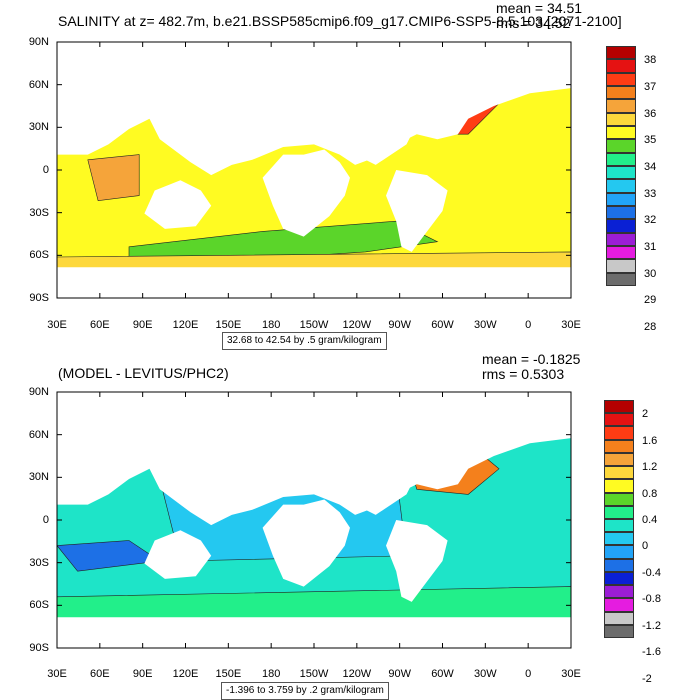 Image resolution: width=700 pixels, height=700 pixels. Describe the element at coordinates (650, 300) in the screenshot. I see `colorbar-label: 29` at that location.